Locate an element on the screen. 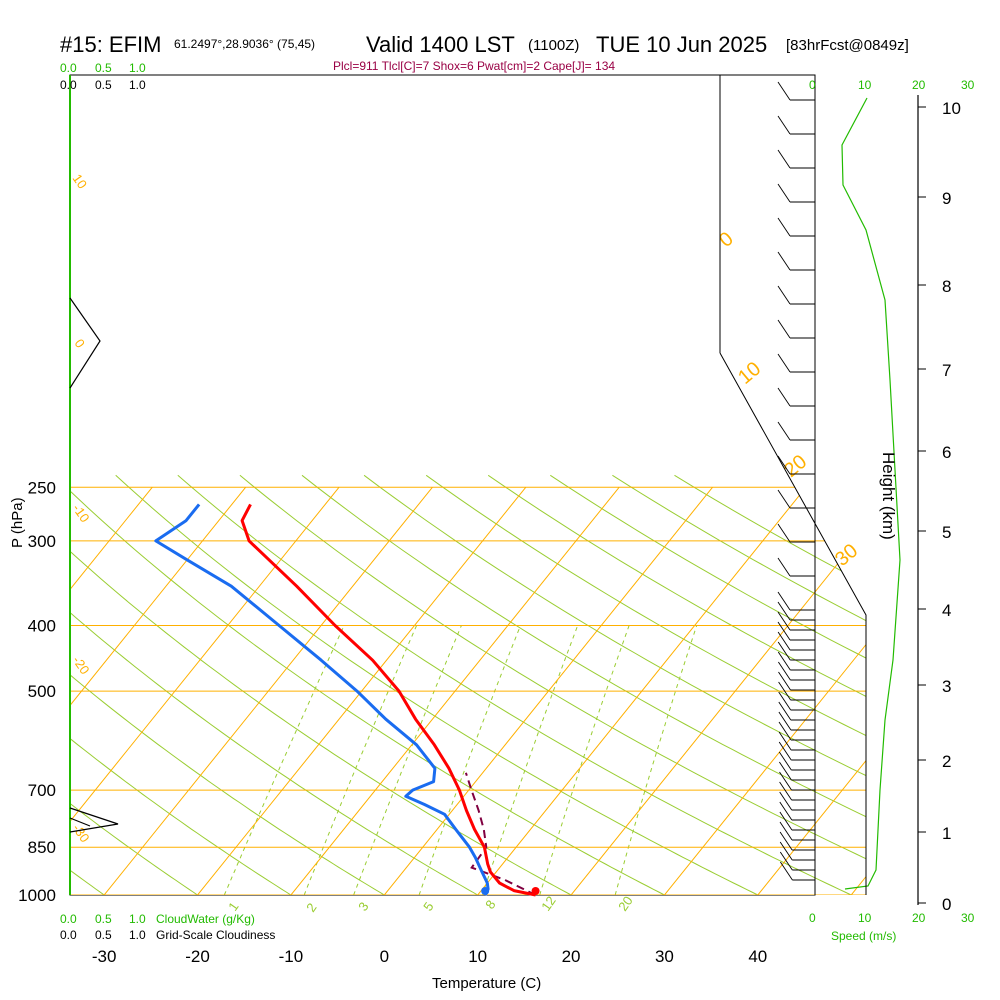 Image resolution: width=1000 pixels, height=1000 pixels. utc-time: (1100Z) is located at coordinates (553, 45).